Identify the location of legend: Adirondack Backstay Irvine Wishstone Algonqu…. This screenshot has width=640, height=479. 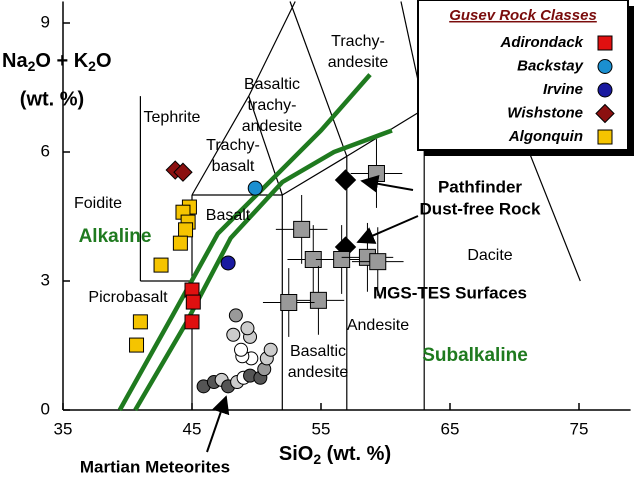
(525, 78).